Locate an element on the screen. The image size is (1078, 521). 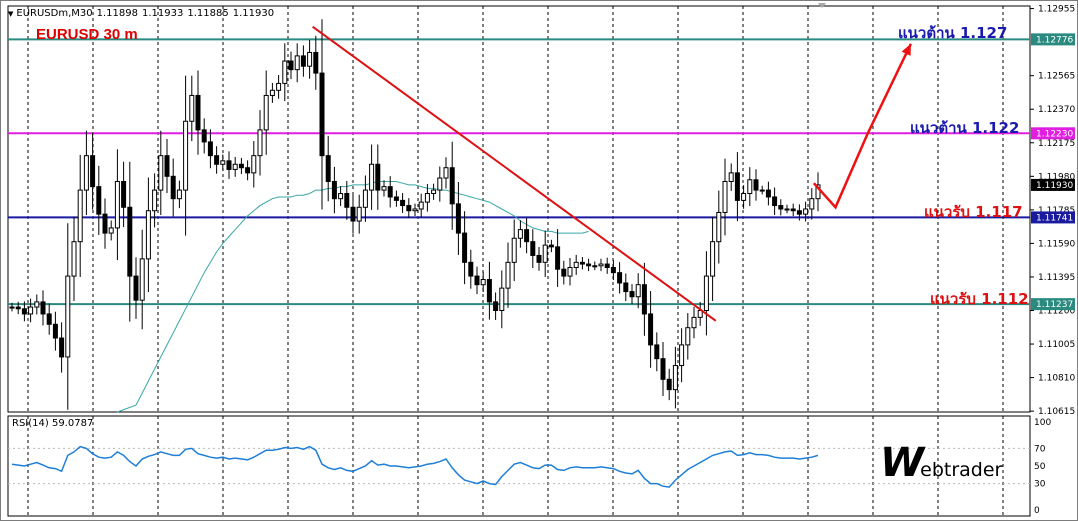
rsi-label: RSI(14) 59.0787 is located at coordinates (53, 423).